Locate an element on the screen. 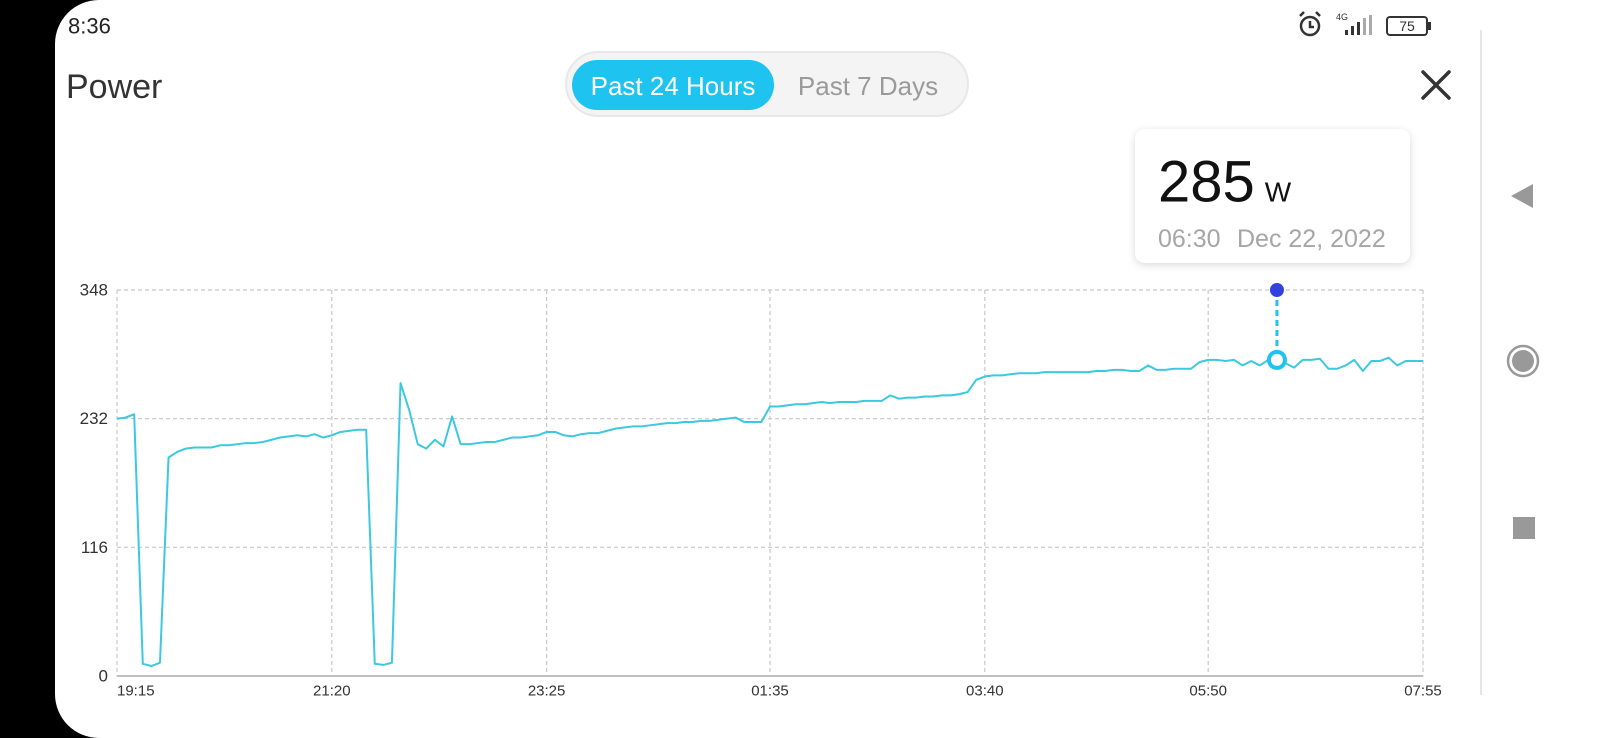 Image resolution: width=1600 pixels, height=738 pixels. x-tick-label: 23:25 is located at coordinates (547, 691).